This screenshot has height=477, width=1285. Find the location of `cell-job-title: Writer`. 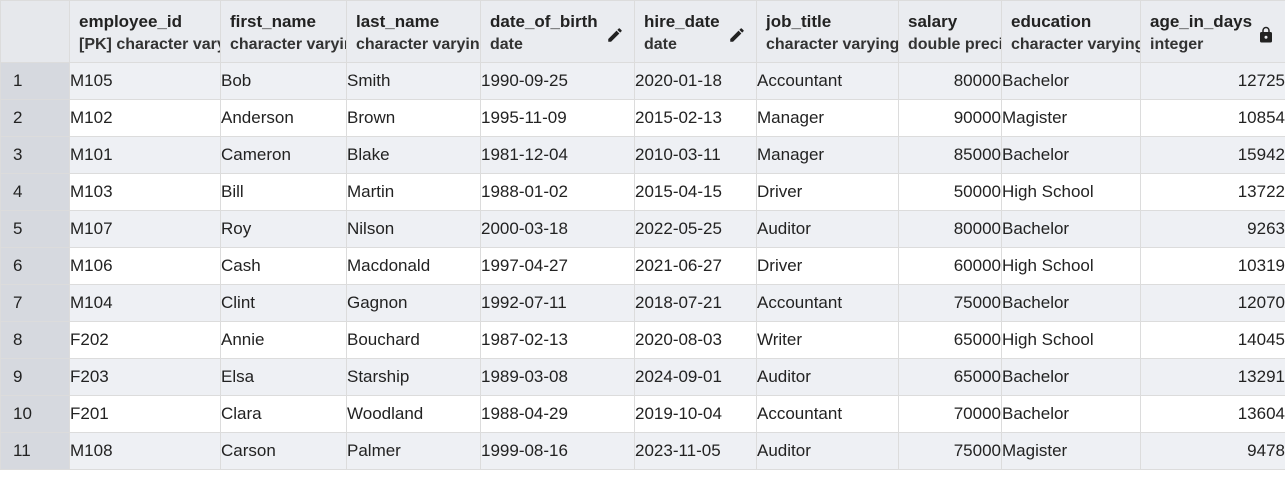

cell-job-title: Writer is located at coordinates (827, 340).